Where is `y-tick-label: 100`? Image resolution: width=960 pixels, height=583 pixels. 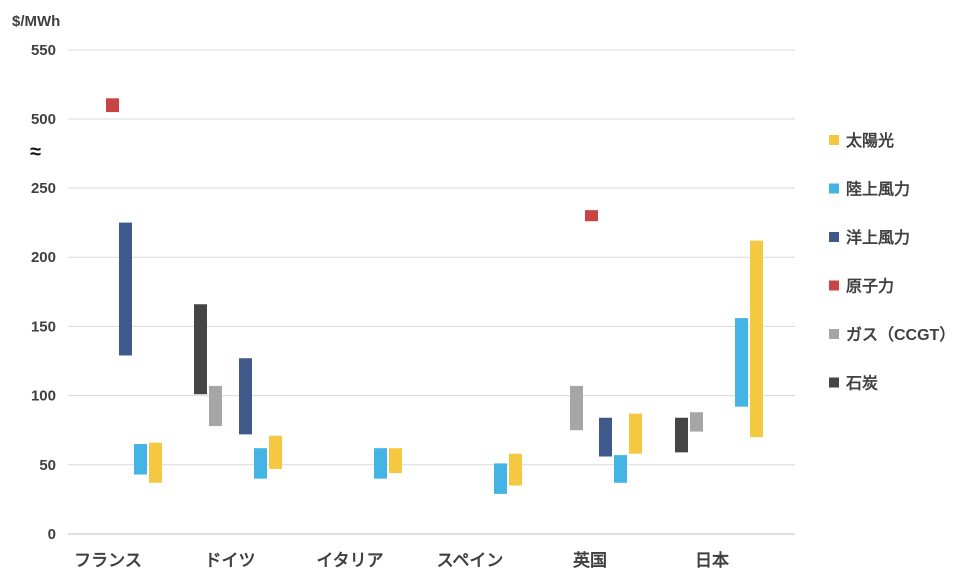 y-tick-label: 100 is located at coordinates (43, 396).